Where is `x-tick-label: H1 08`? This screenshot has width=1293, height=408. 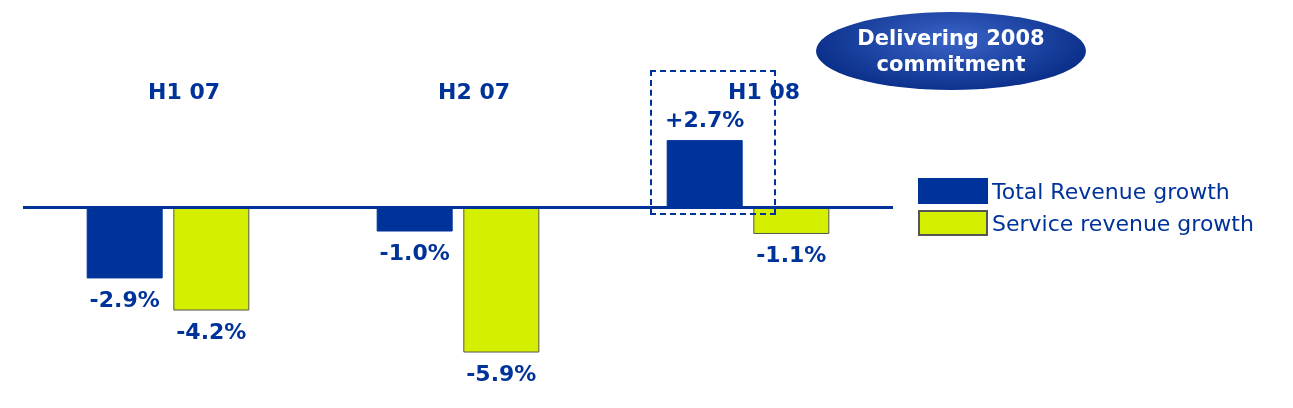 x-tick-label: H1 08 is located at coordinates (764, 91).